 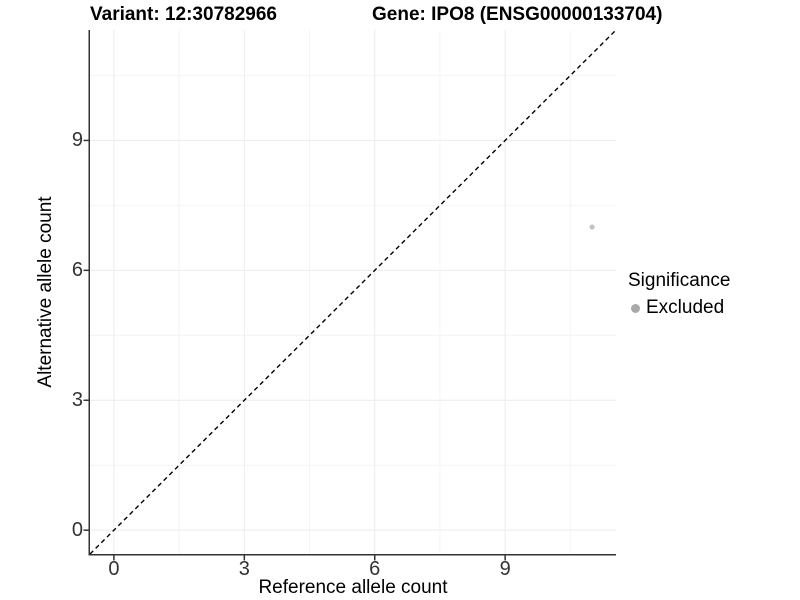 I want to click on x-axis-title: Reference allele count, so click(x=353, y=587).